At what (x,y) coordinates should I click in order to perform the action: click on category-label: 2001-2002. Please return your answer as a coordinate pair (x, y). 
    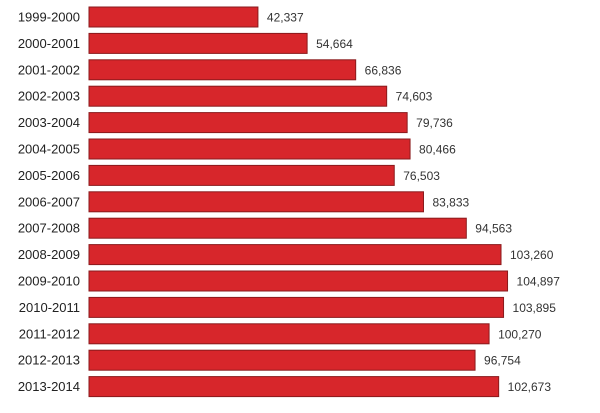
    Looking at the image, I should click on (49, 69).